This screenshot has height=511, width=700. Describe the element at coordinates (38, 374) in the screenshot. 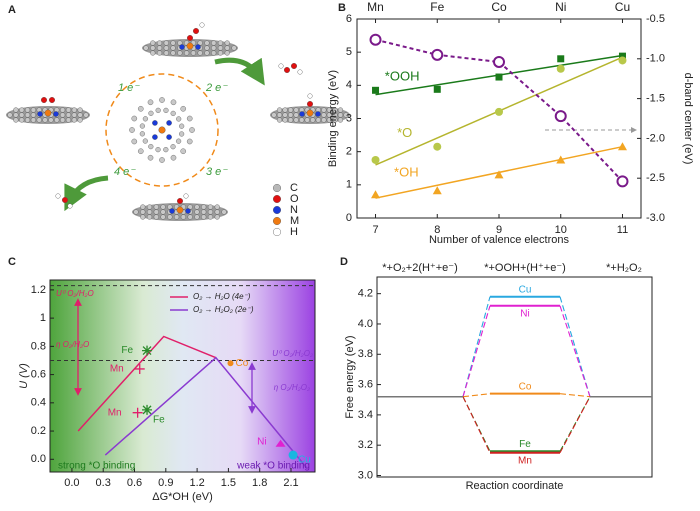

I see `y-tick-label: 0.6` at that location.